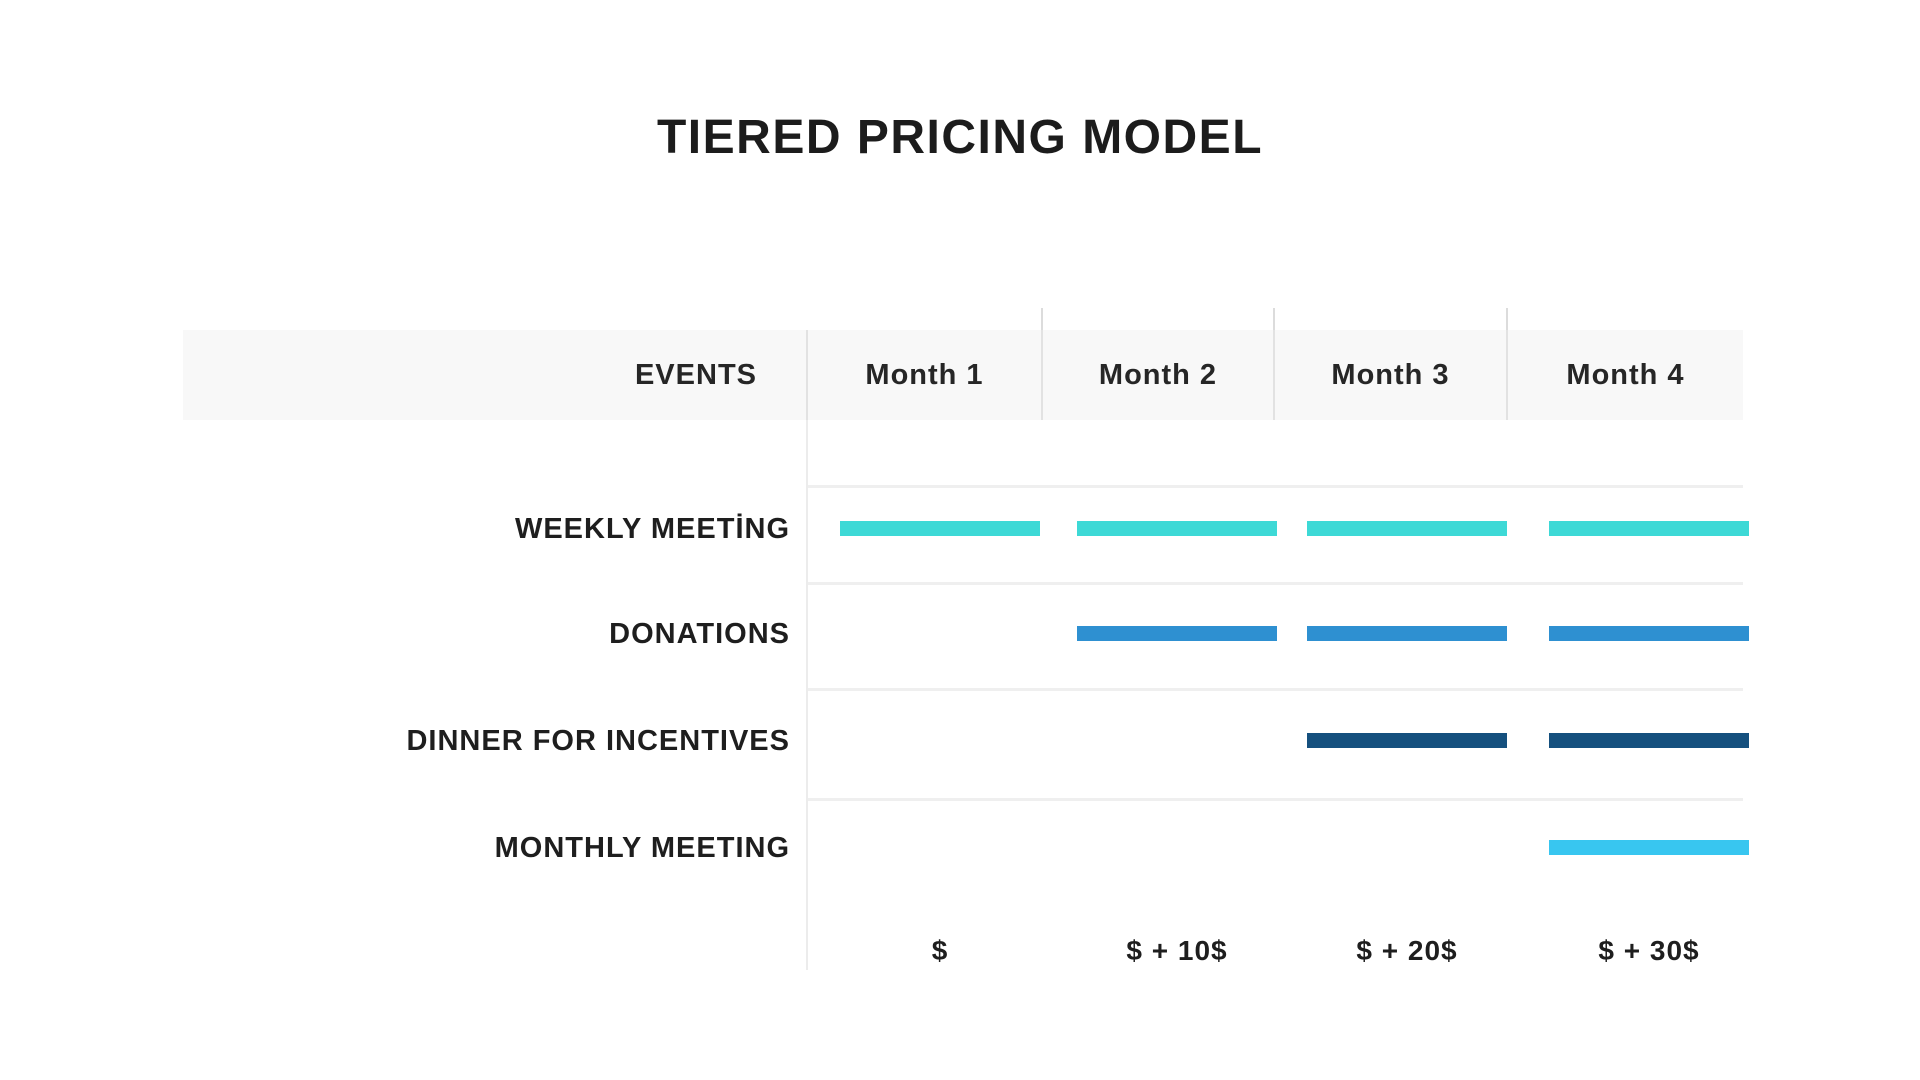 Image resolution: width=1920 pixels, height=1080 pixels. Describe the element at coordinates (1624, 375) in the screenshot. I see `month-header-4: Month 4` at that location.